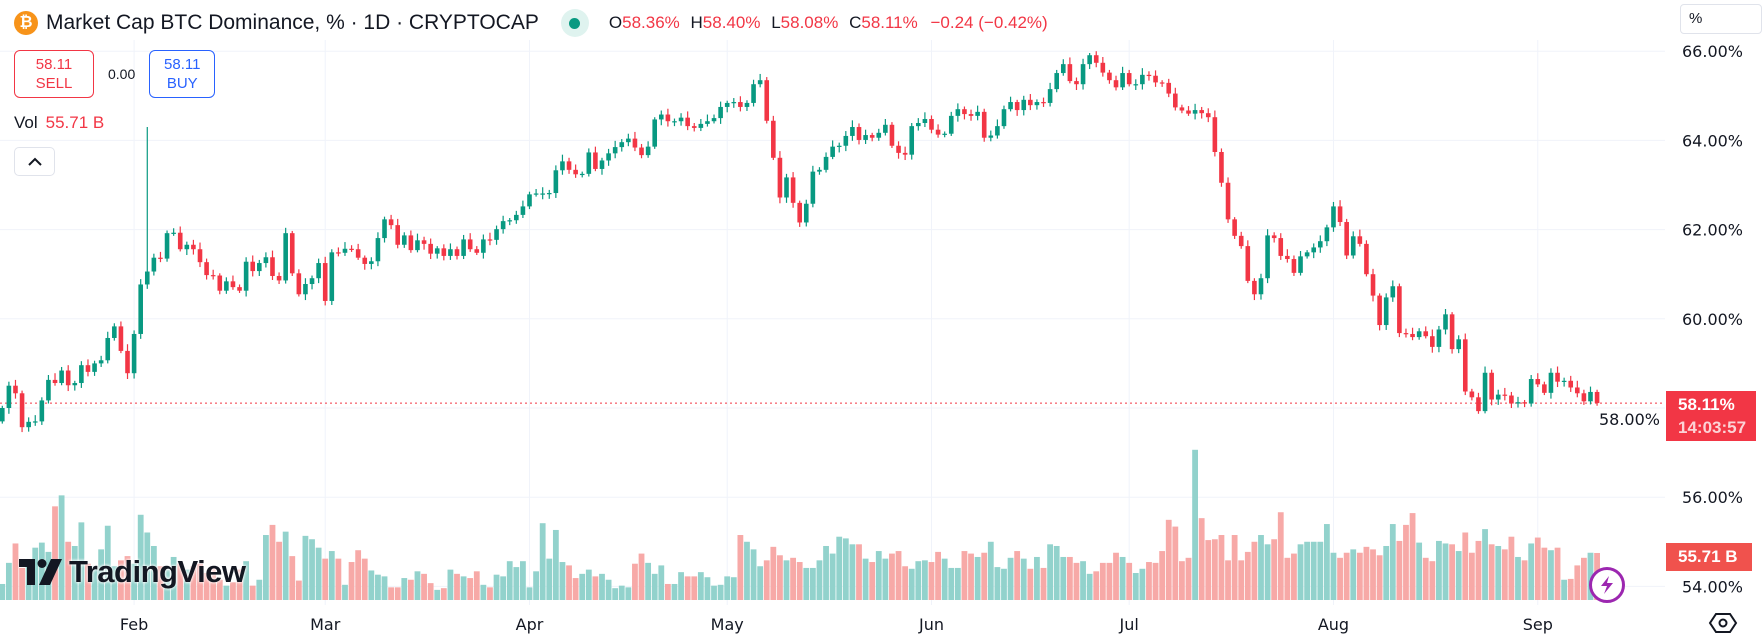 The height and width of the screenshot is (642, 1762). Describe the element at coordinates (54, 74) in the screenshot. I see `sell-button: 58.11 SELL` at that location.